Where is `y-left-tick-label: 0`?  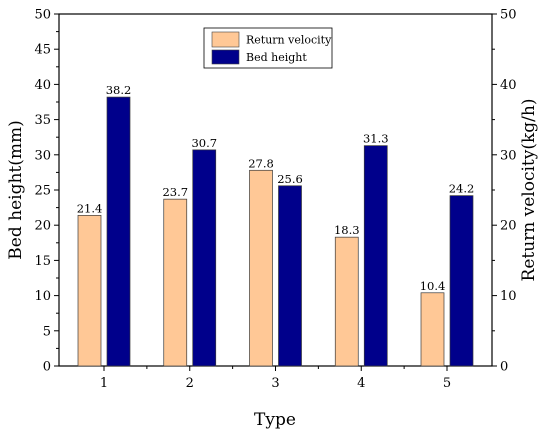 y-left-tick-label: 0 is located at coordinates (47, 367).